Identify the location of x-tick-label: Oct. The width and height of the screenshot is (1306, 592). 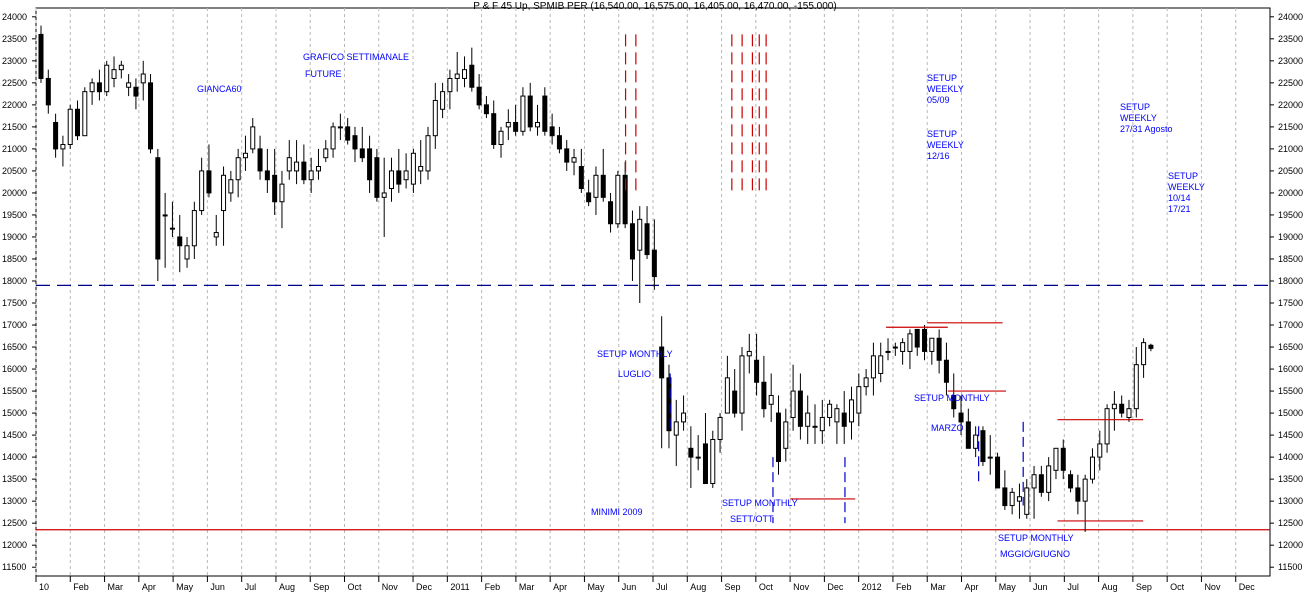
(1177, 587).